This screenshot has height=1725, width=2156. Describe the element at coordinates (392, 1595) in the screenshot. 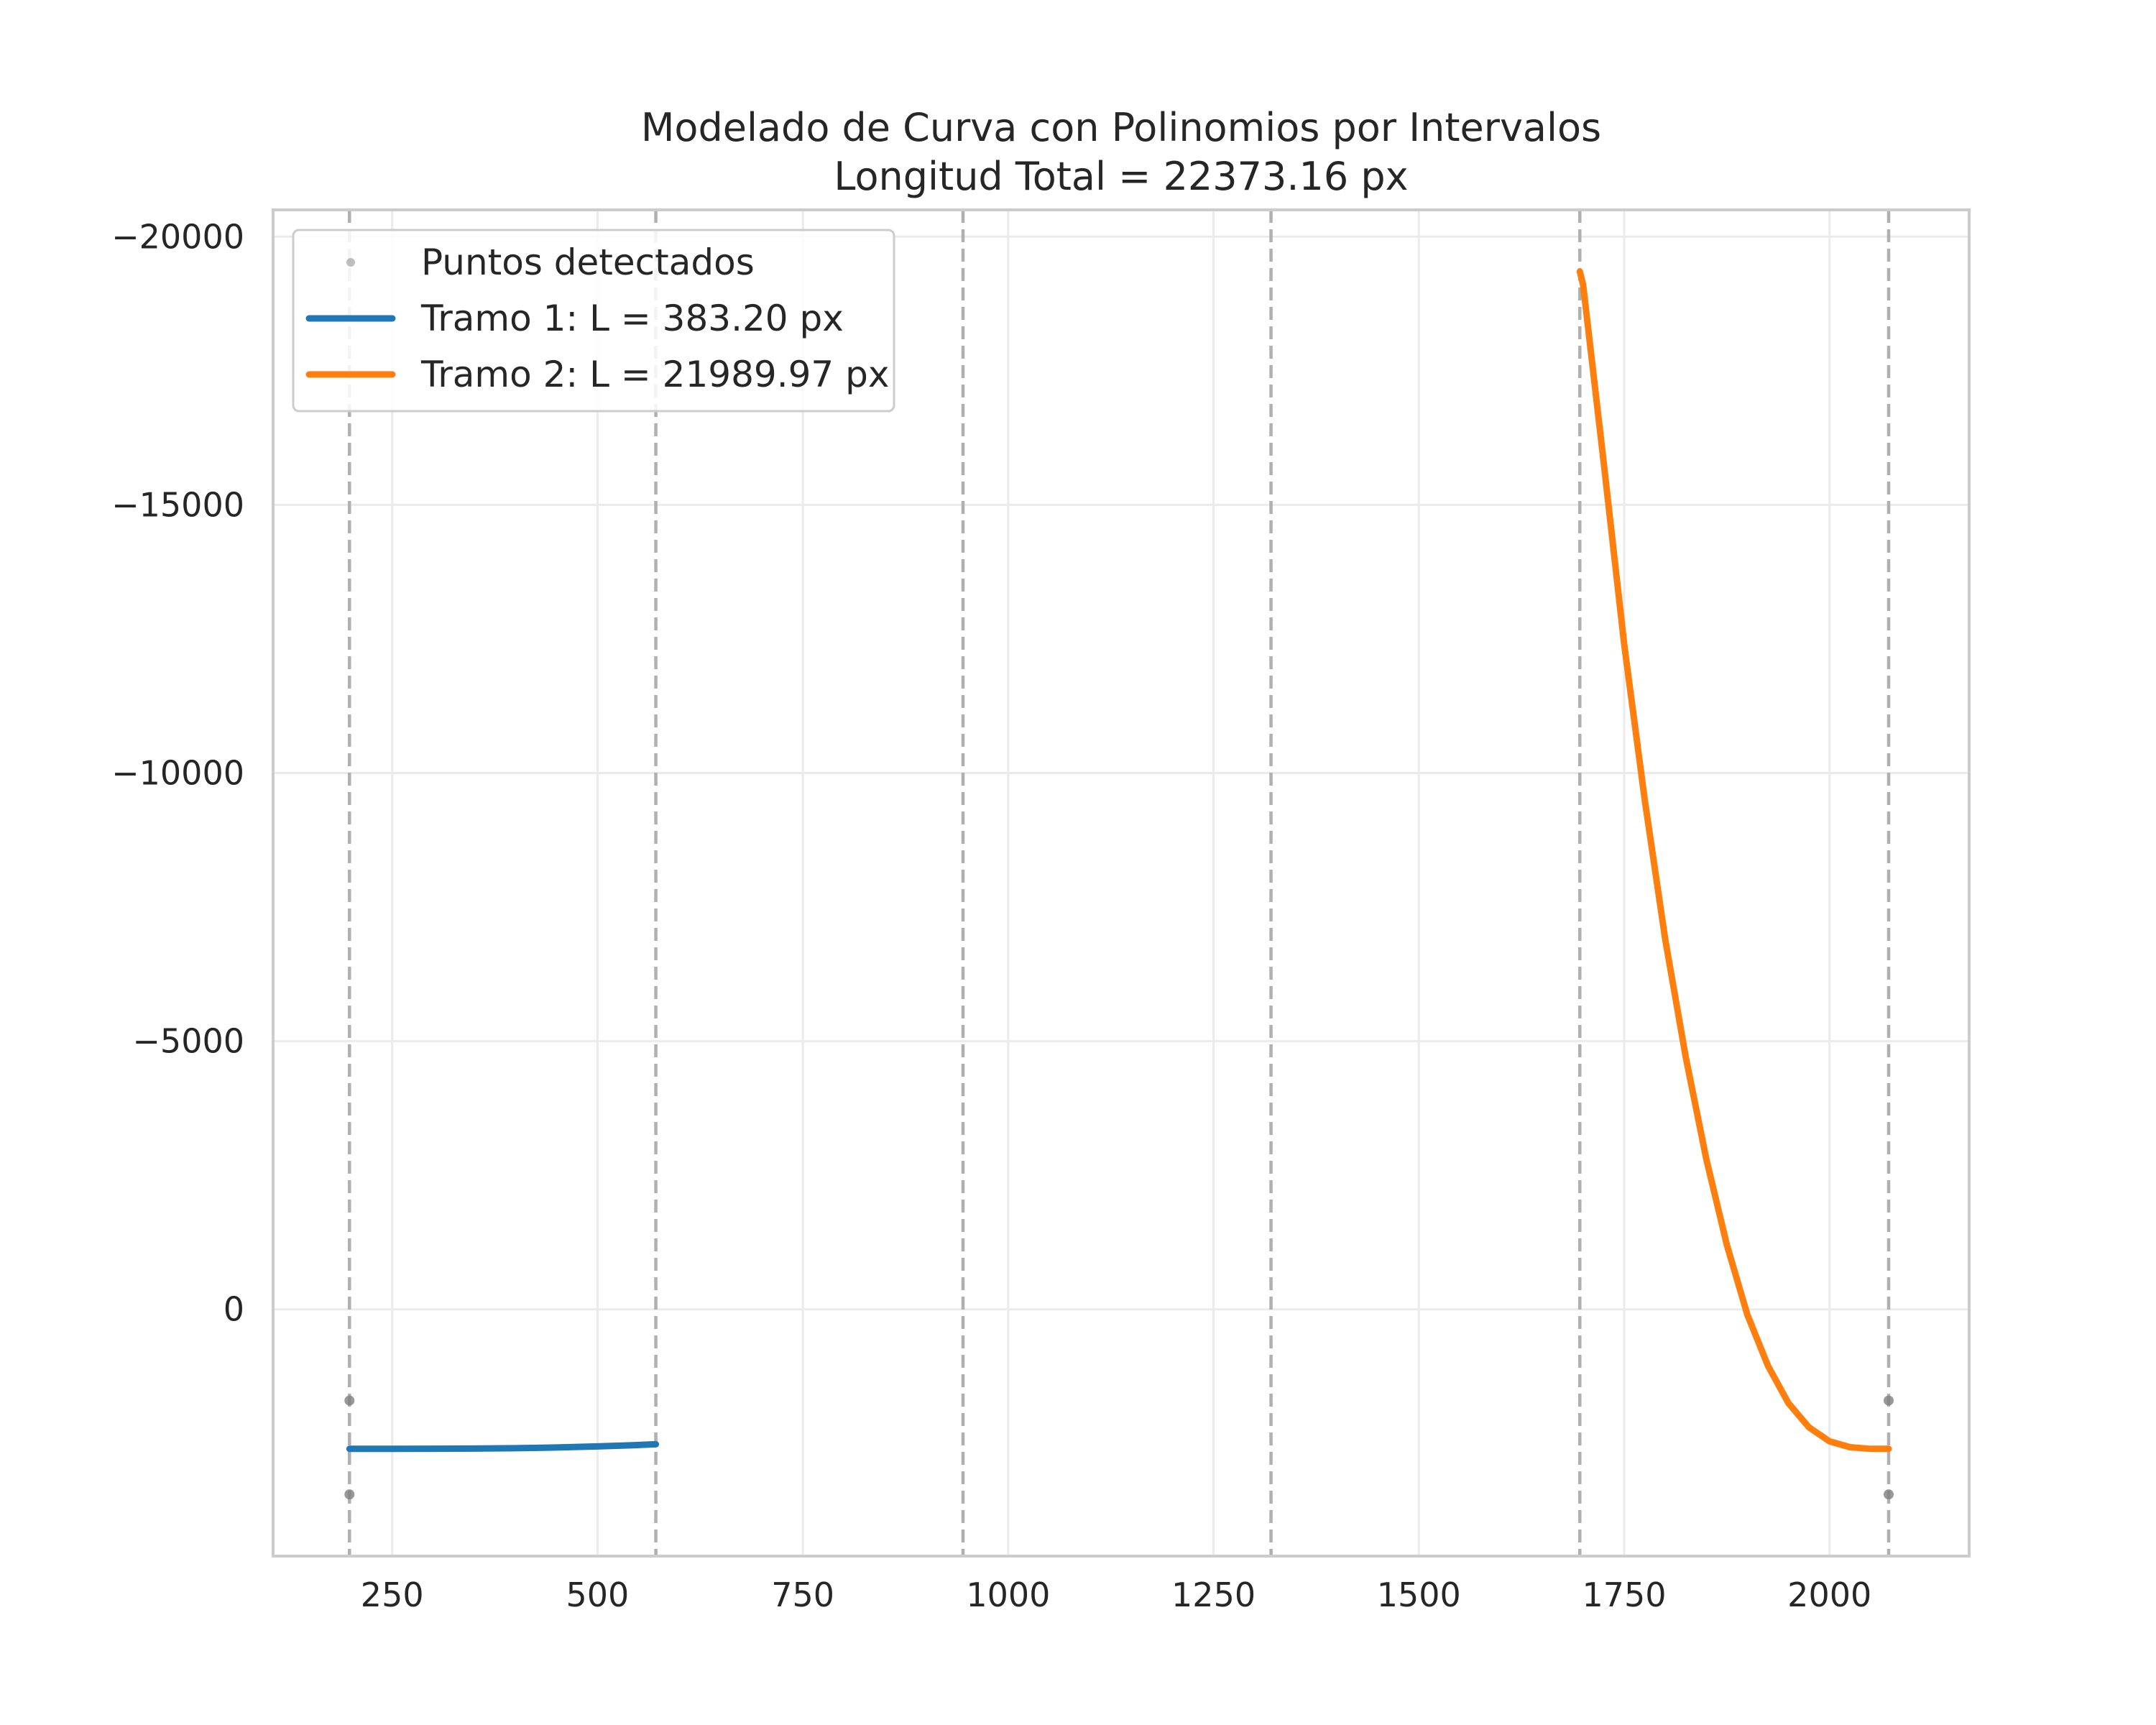

I see `x-tick-label: 250` at that location.